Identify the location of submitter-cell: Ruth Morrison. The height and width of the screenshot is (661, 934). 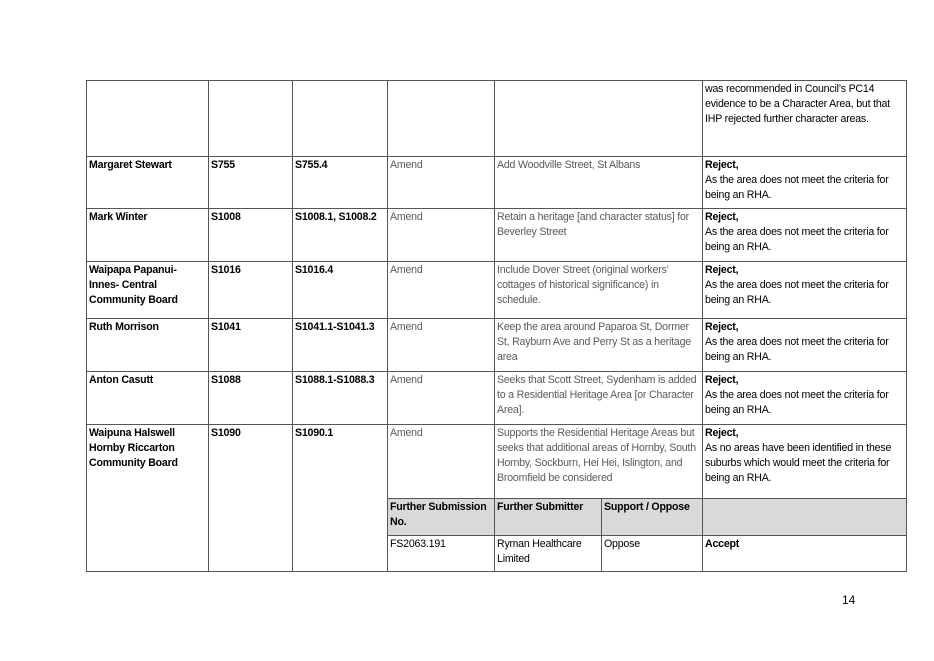
(147, 345).